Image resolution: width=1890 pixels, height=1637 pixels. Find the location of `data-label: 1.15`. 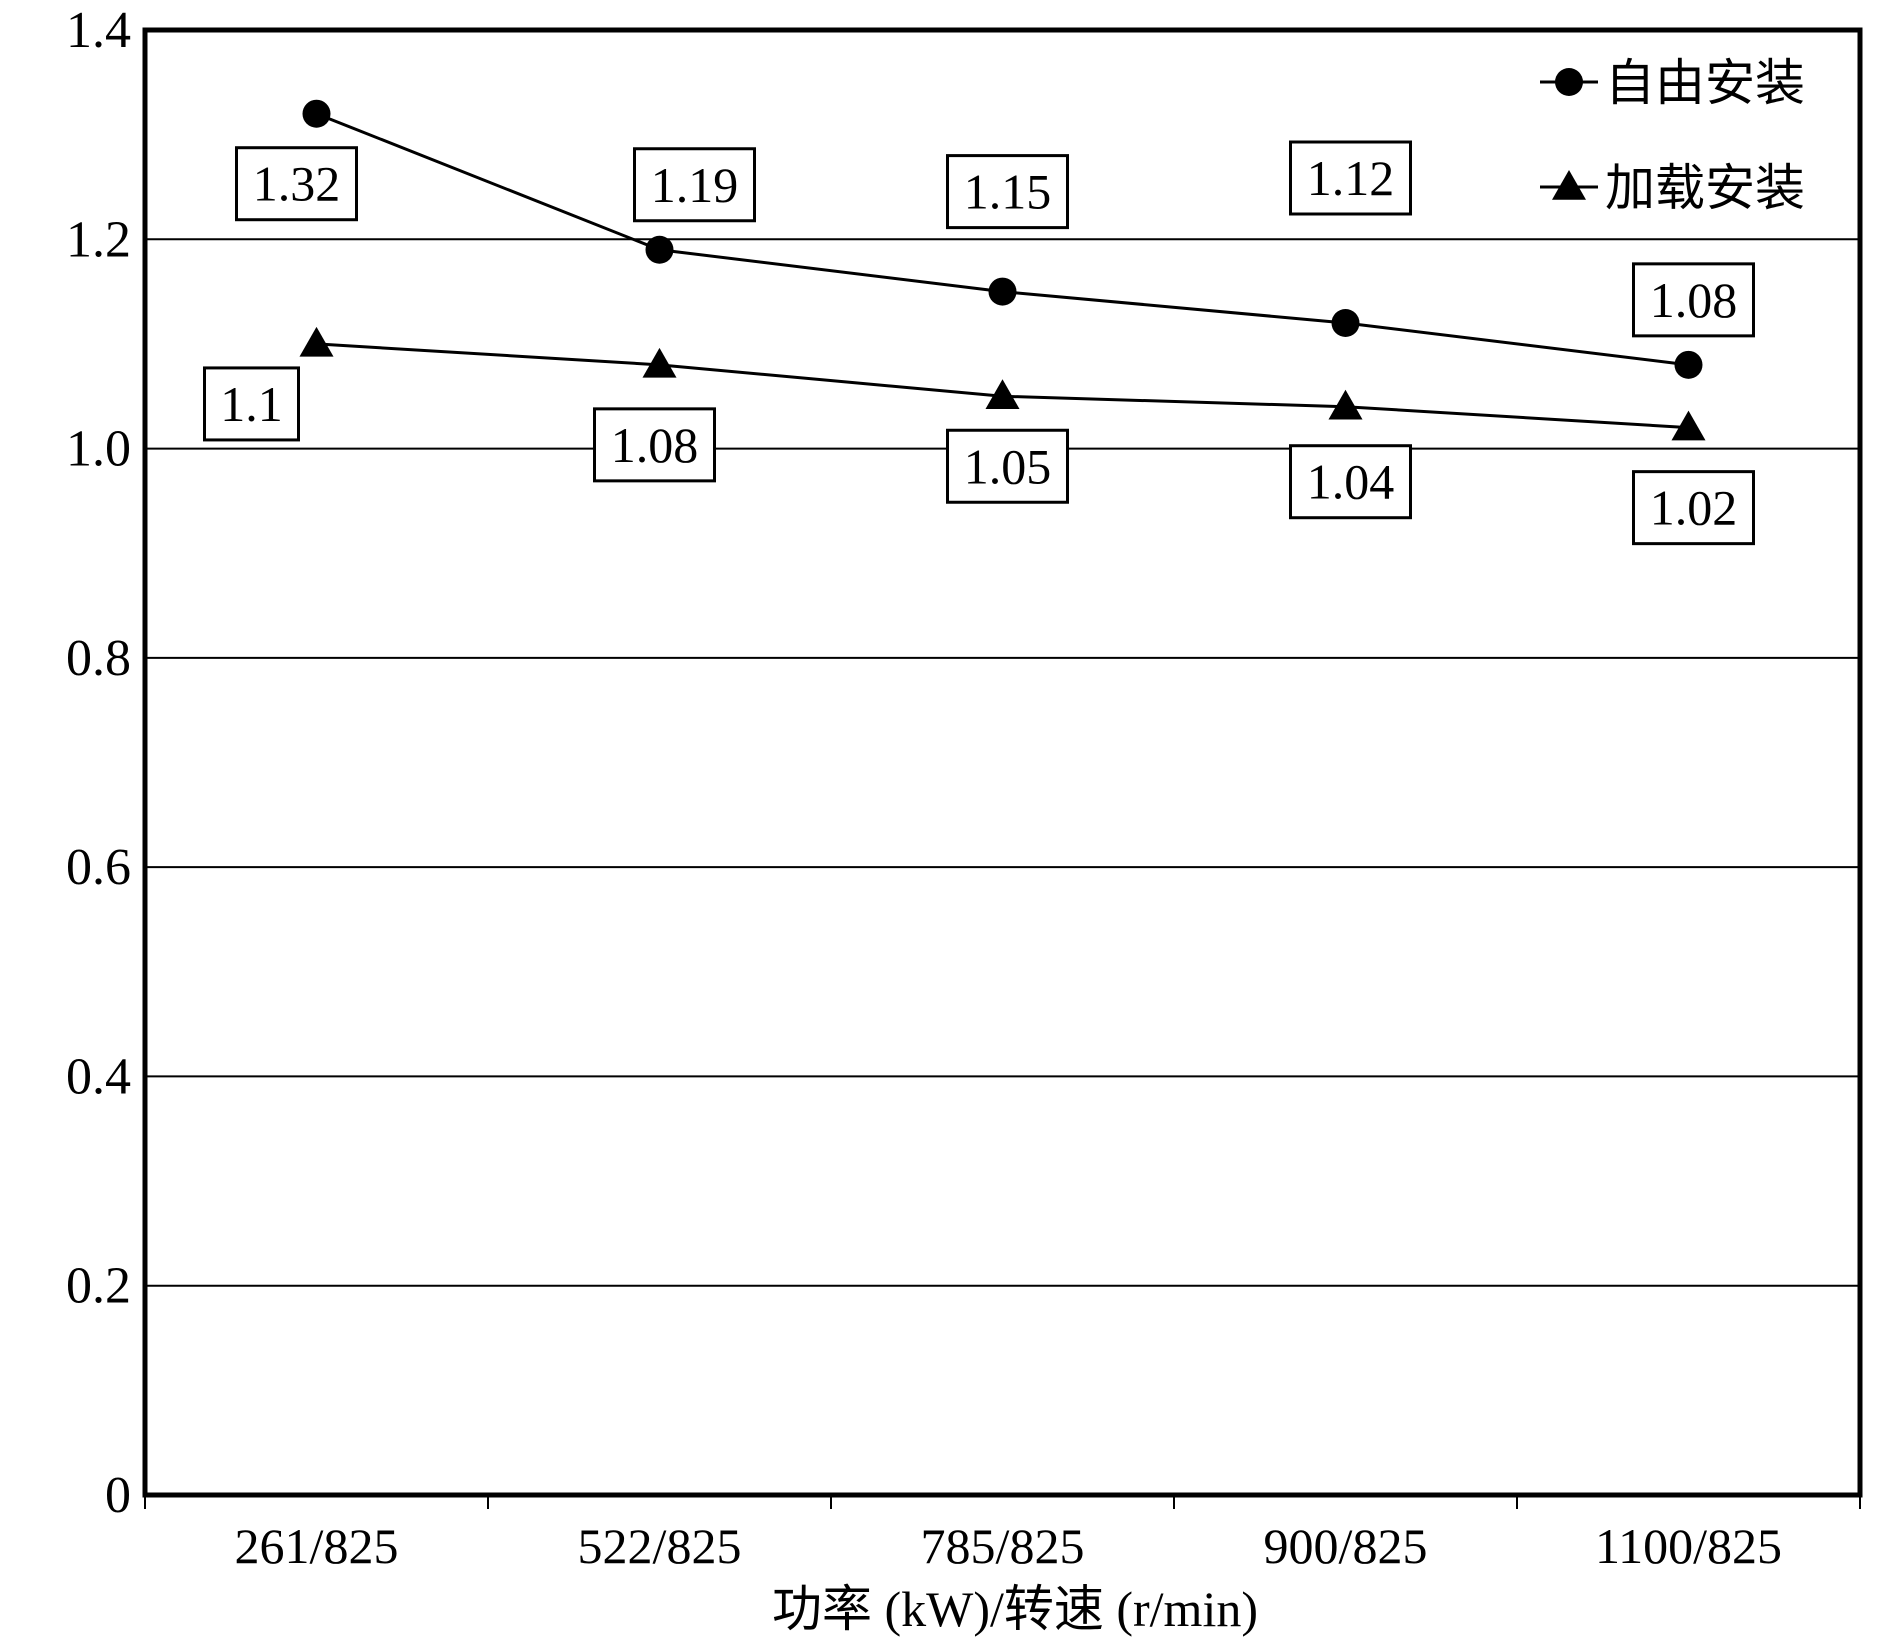

data-label: 1.15 is located at coordinates (1008, 192).